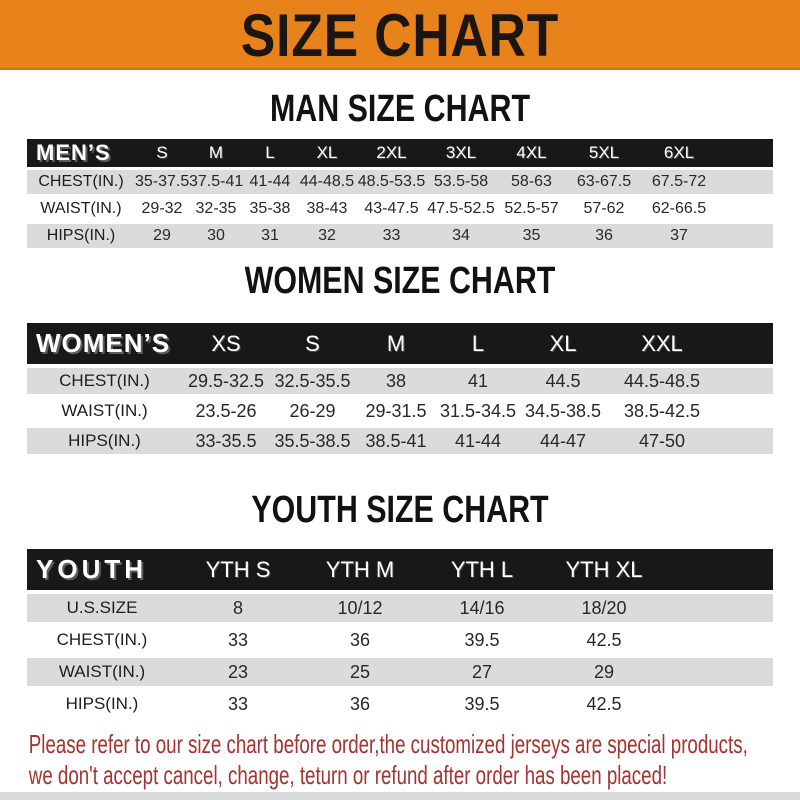 The height and width of the screenshot is (800, 800). I want to click on size-value-cell: 18/20, so click(604, 608).